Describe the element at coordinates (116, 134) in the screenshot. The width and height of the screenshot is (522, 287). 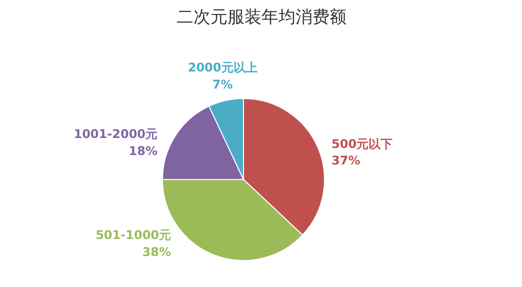
I see `slice-label: 1001-2000元` at that location.